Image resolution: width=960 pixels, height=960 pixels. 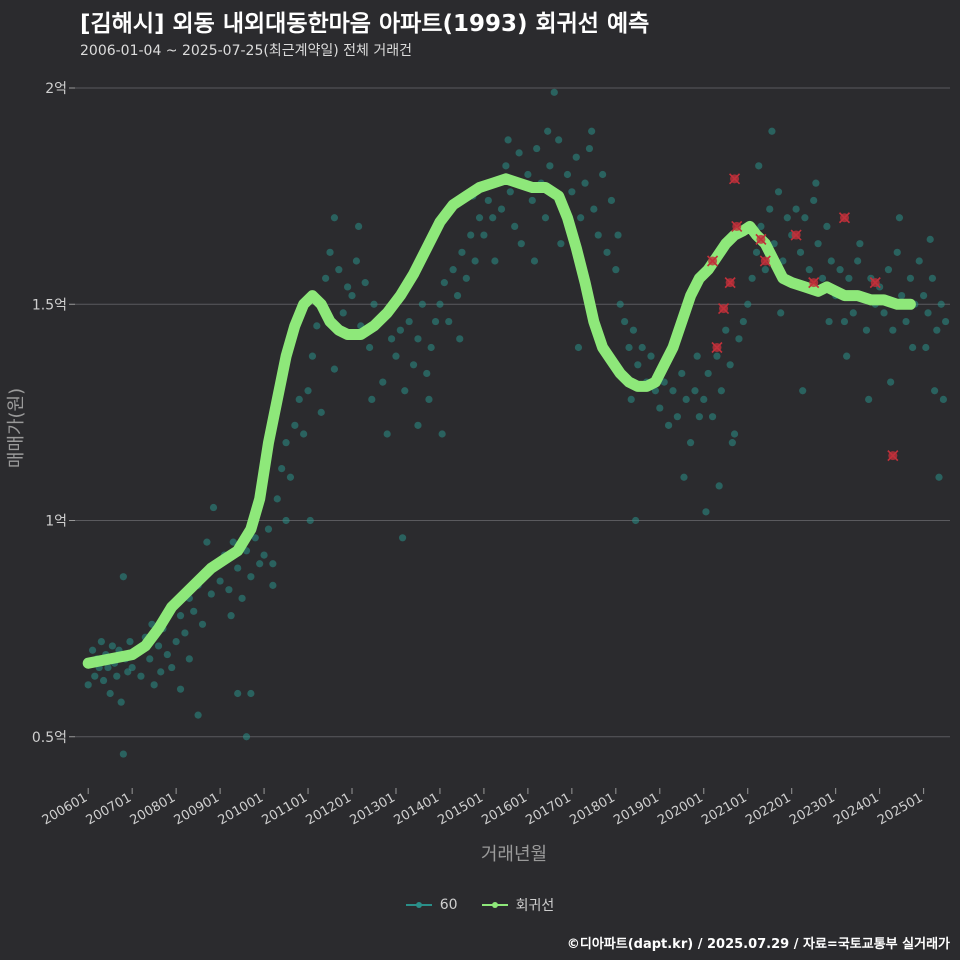 I want to click on legend-item-60: 60, so click(x=431, y=905).